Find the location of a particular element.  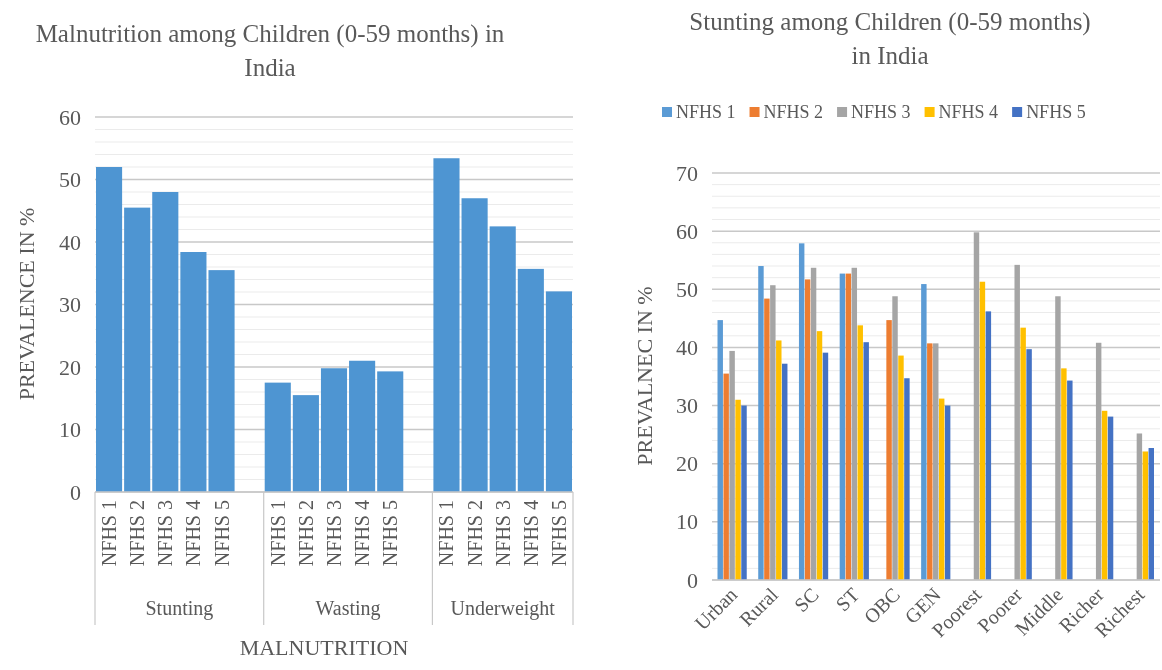

chart-title: Stunting among Children (0-59 months) in India is located at coordinates (890, 38).